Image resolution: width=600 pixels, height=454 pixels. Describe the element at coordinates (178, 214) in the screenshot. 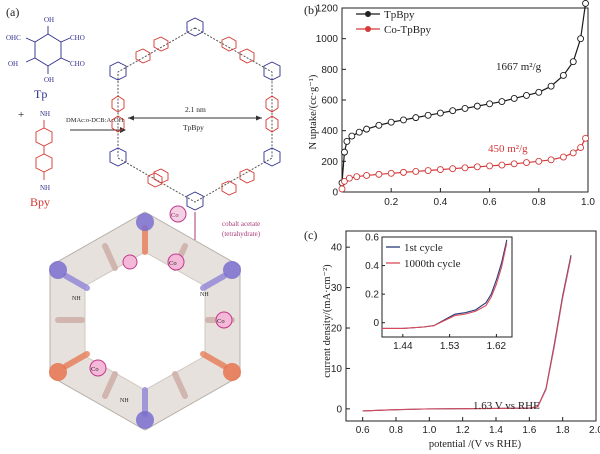

I see `co-badge-outer` at that location.